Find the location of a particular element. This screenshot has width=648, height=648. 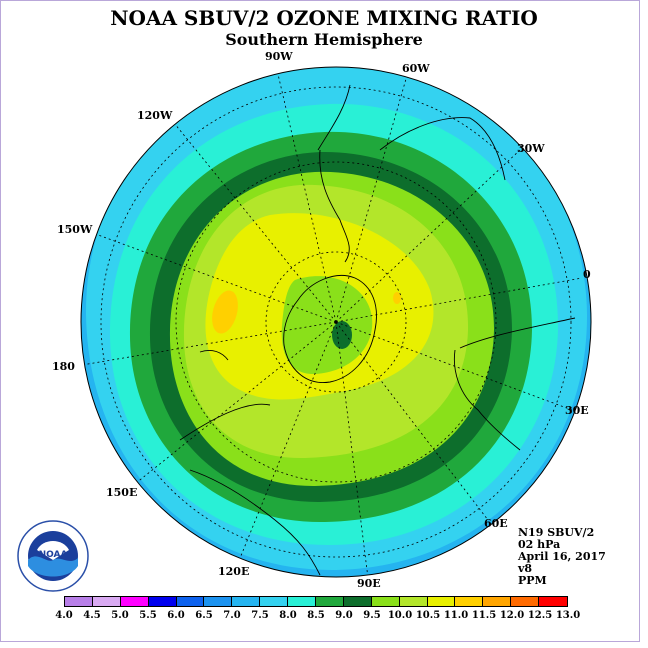

info-pressure-level: 02 hPa is located at coordinates (539, 544).